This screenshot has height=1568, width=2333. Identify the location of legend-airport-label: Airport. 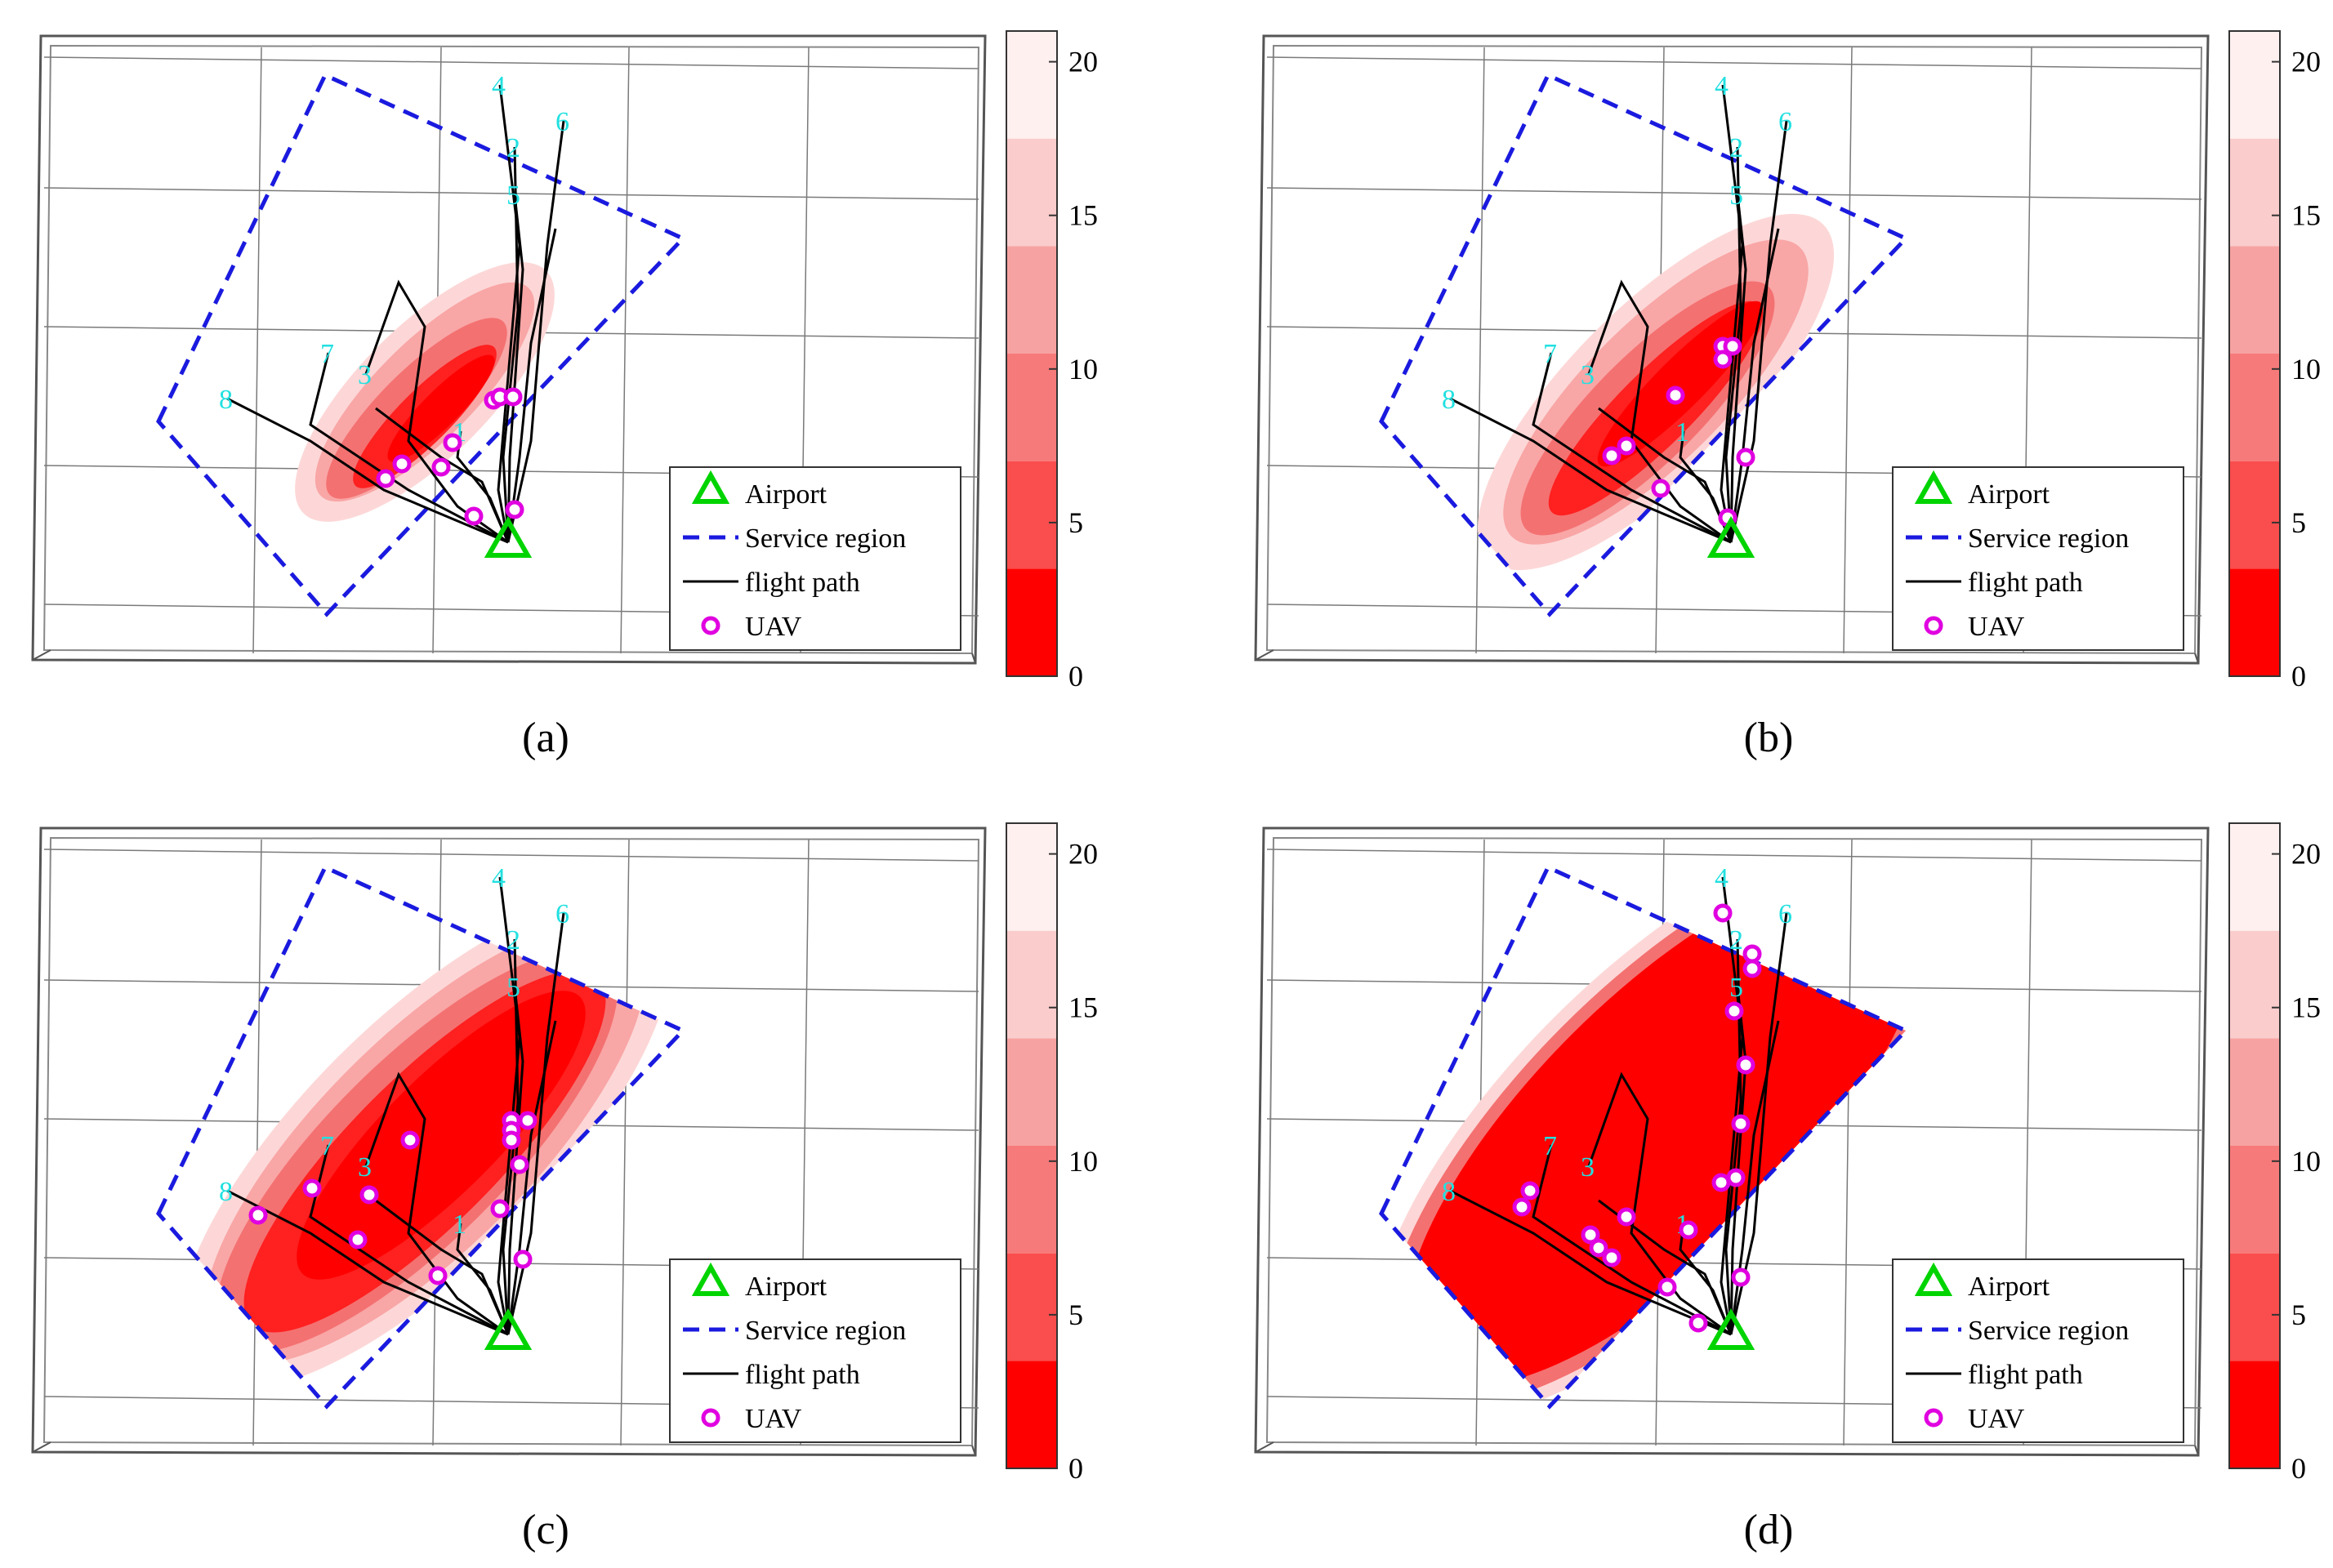
(2009, 494).